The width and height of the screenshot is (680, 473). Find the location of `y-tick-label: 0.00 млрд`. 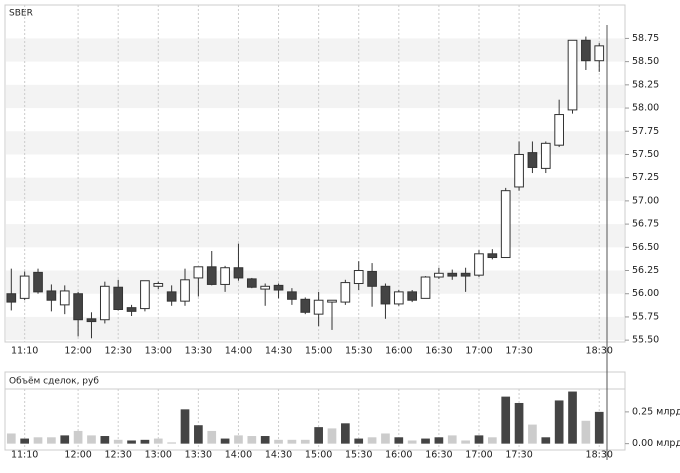

y-tick-label: 0.00 млрд is located at coordinates (656, 443).